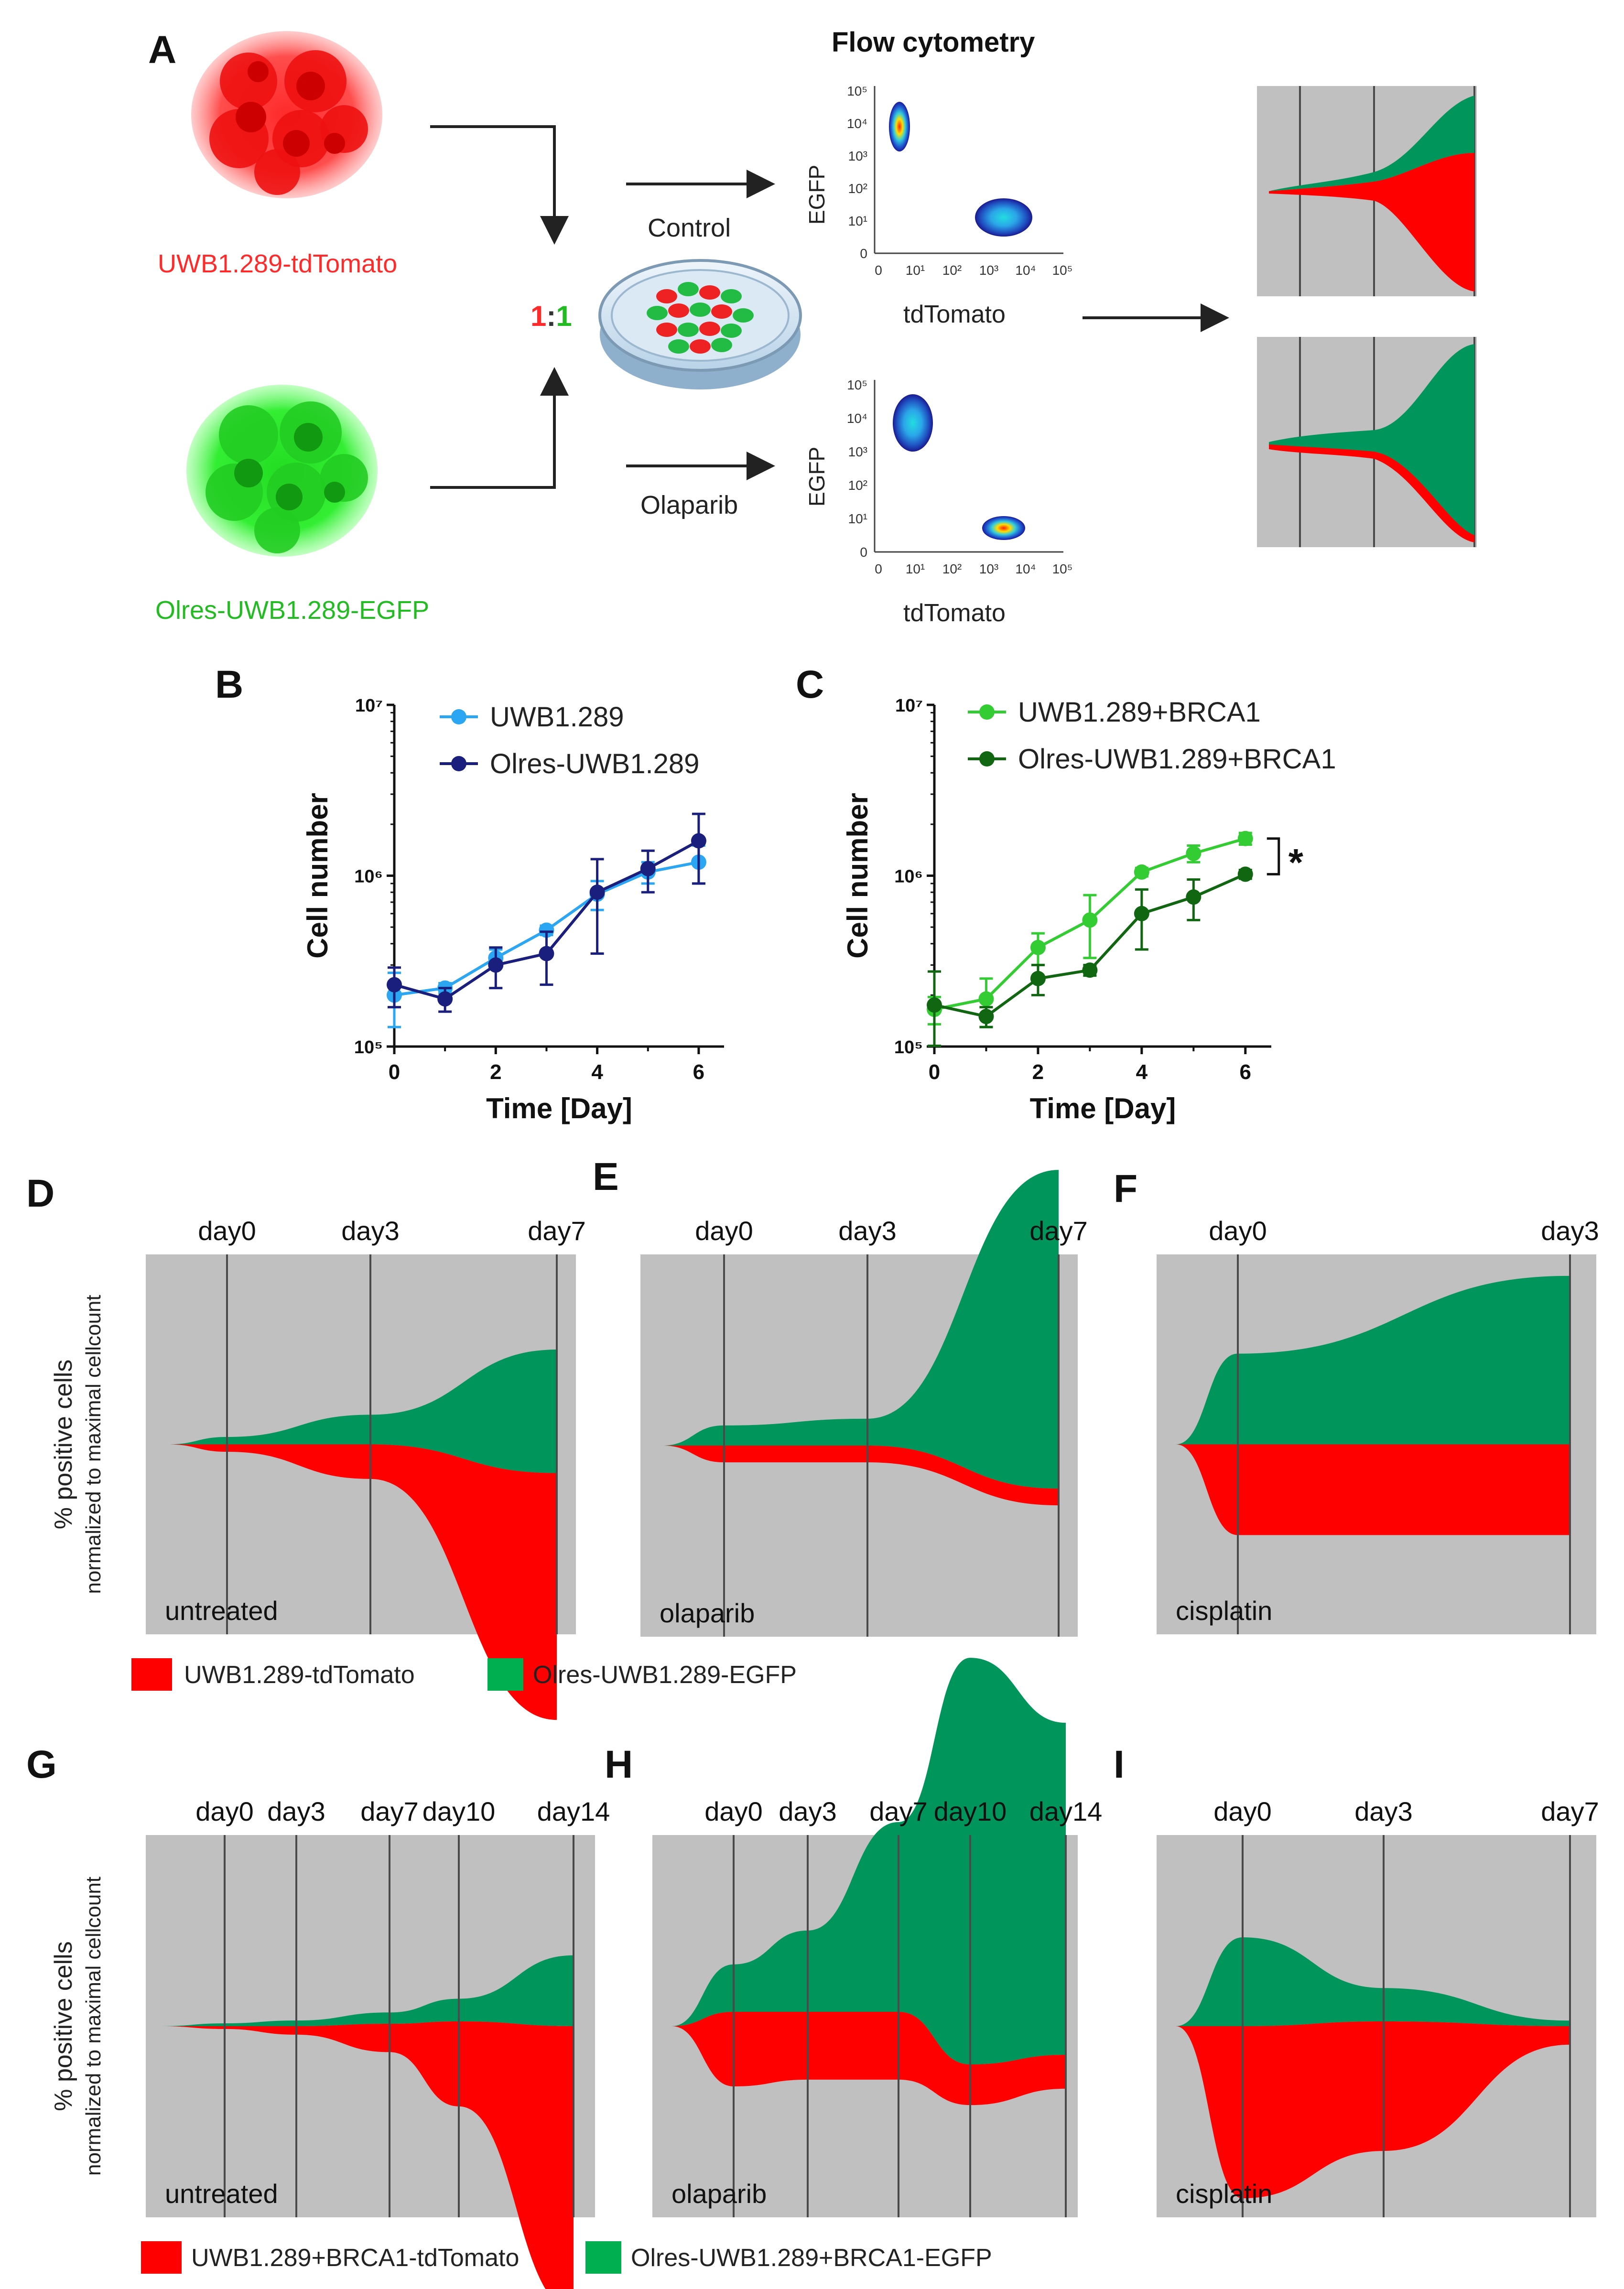  Describe the element at coordinates (355, 2258) in the screenshot. I see `legend-label-tomato: UWB1.289+BRCA1-tdTomato` at that location.